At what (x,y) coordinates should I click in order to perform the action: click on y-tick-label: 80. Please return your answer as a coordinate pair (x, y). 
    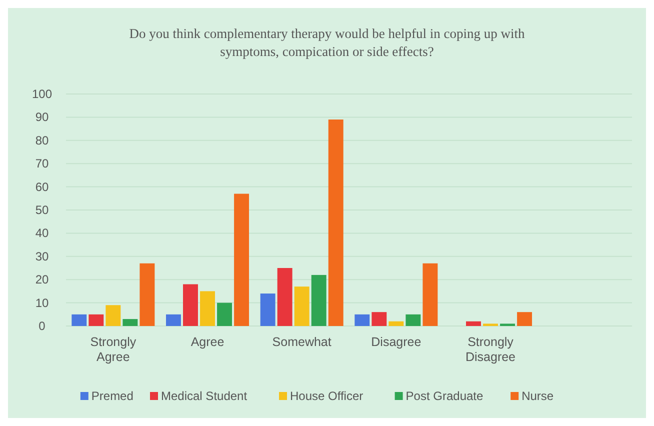
    Looking at the image, I should click on (42, 140).